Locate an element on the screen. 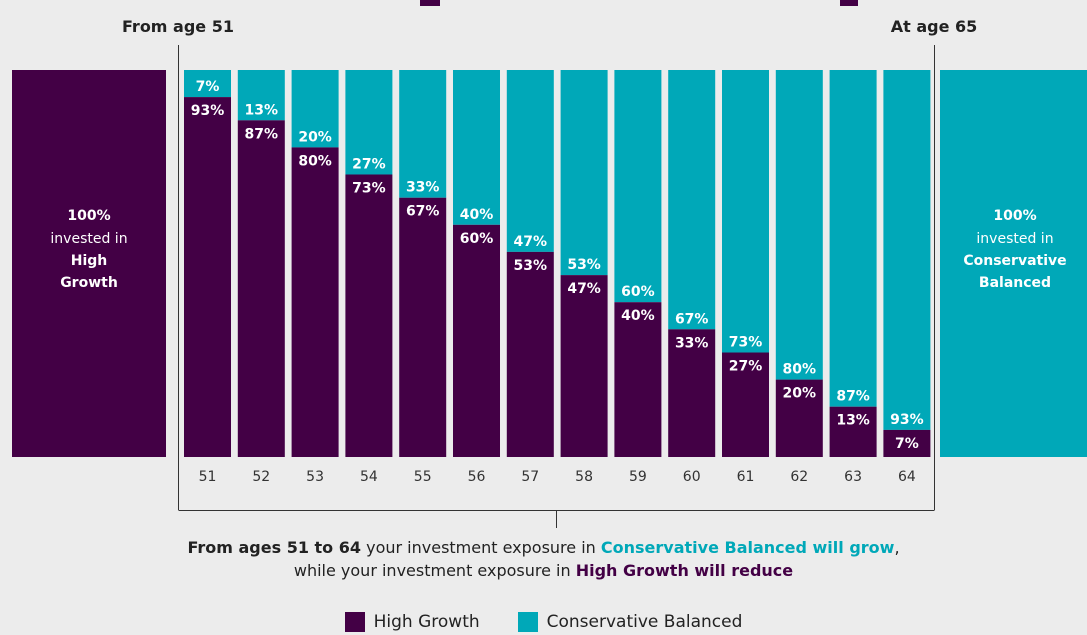 The image size is (1087, 635). label-conservative-51: 7% is located at coordinates (208, 87).